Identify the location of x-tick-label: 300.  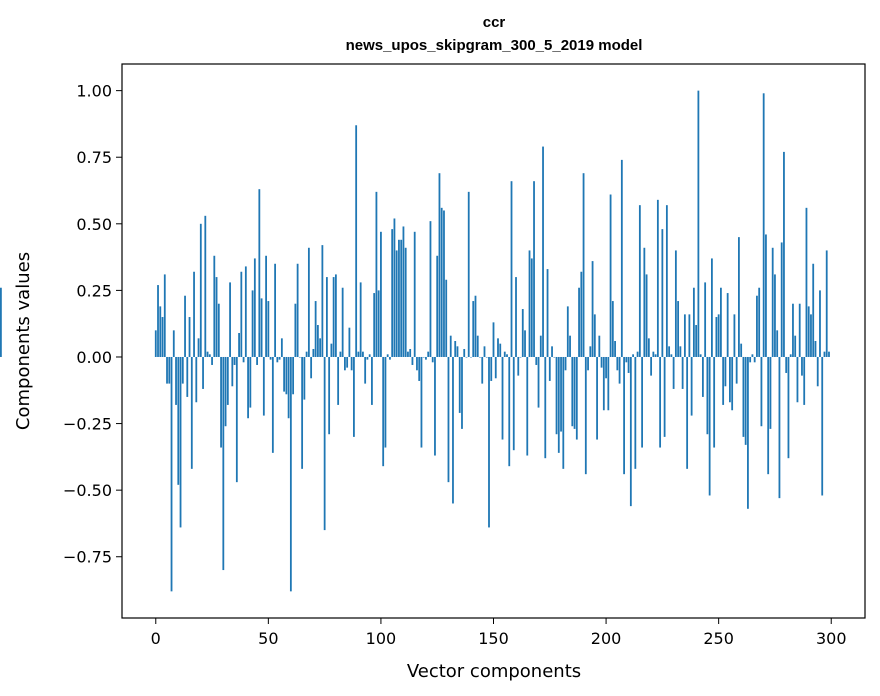
(831, 638).